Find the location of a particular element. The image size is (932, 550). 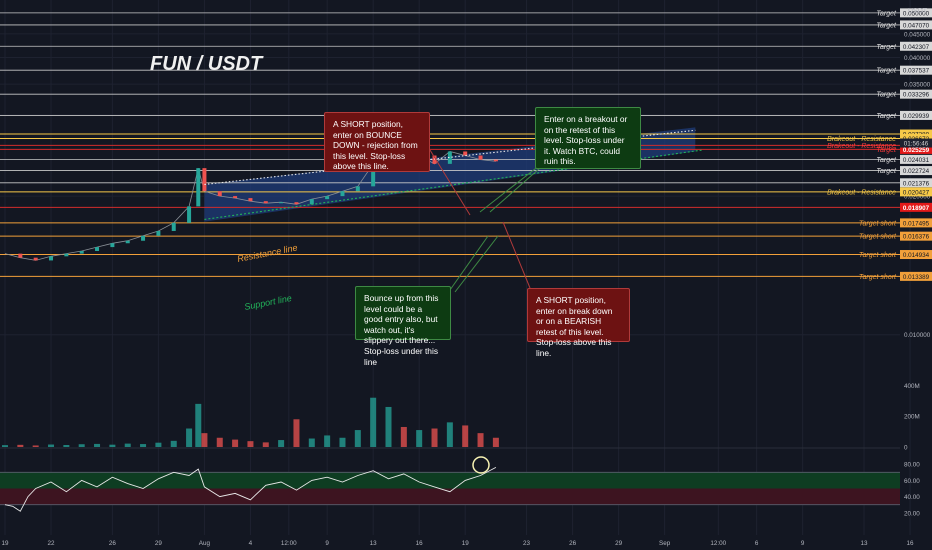

rsi-axis-label: 60.00 is located at coordinates (912, 481).